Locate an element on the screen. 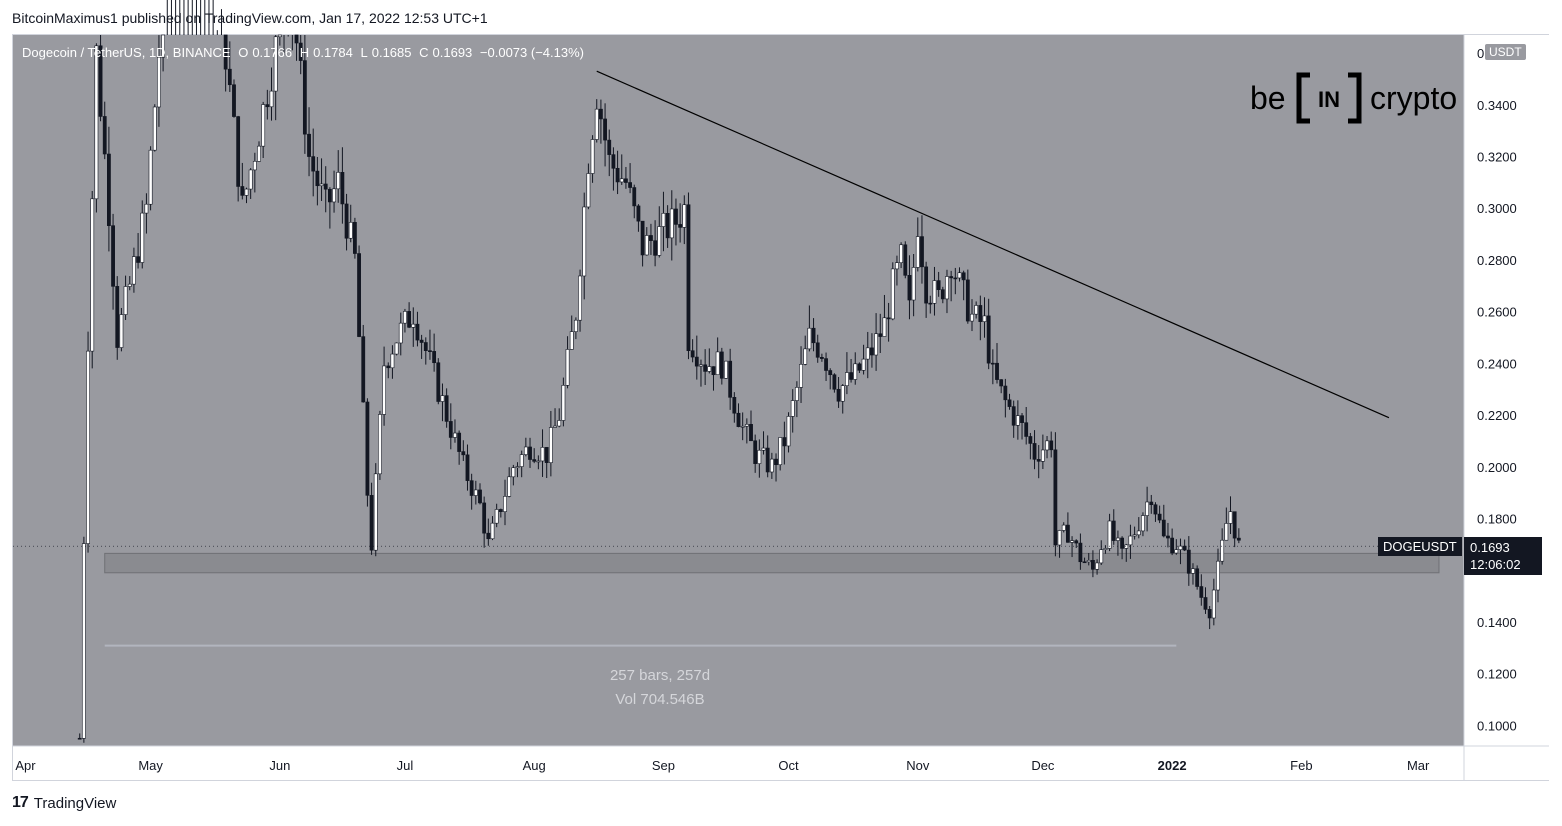  x-tick-label: Mar is located at coordinates (1418, 765).